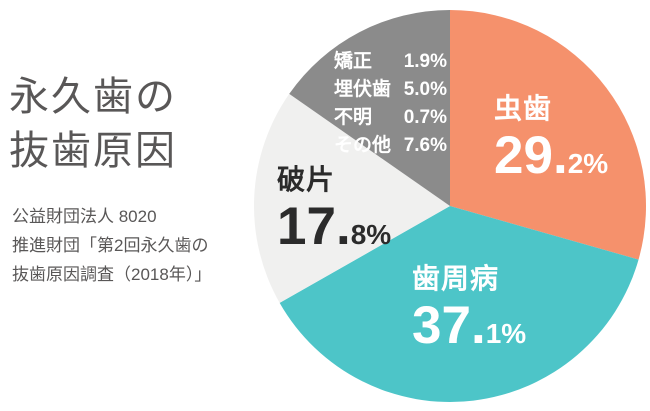 The image size is (650, 411). I want to click on breakdown-row-sonota: その他 7.6%, so click(390, 146).